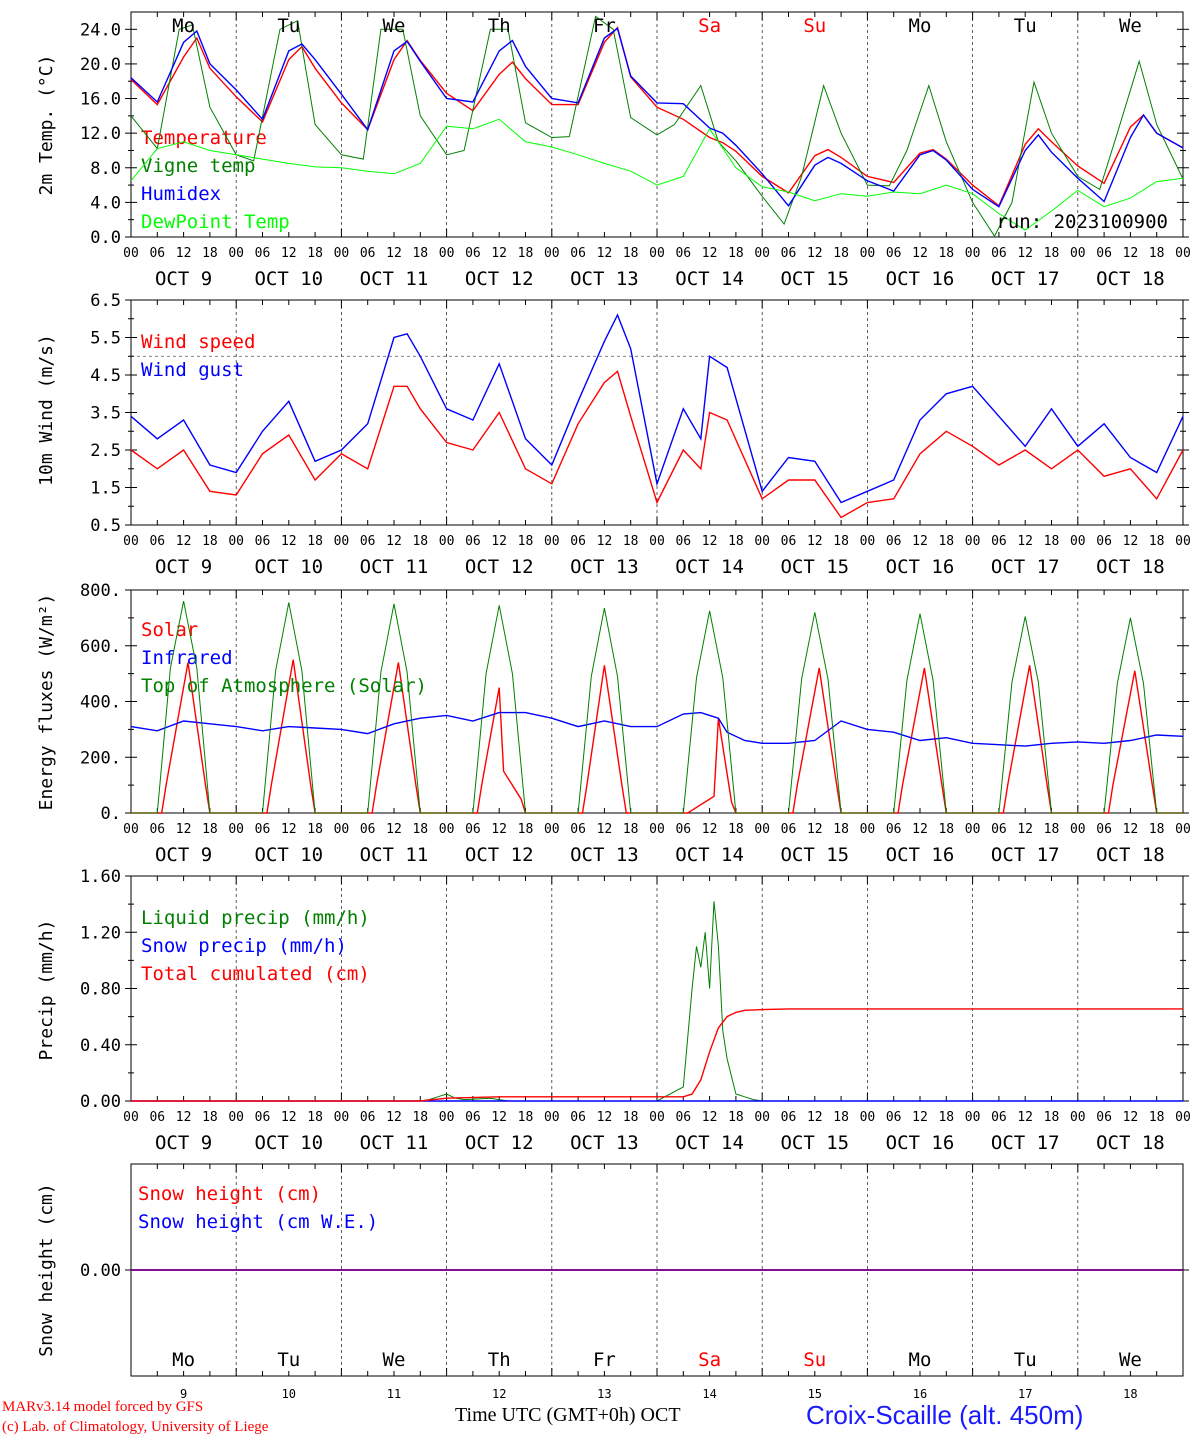 The image size is (1194, 1440). I want to click on date-label: OCT 15, so click(814, 279).